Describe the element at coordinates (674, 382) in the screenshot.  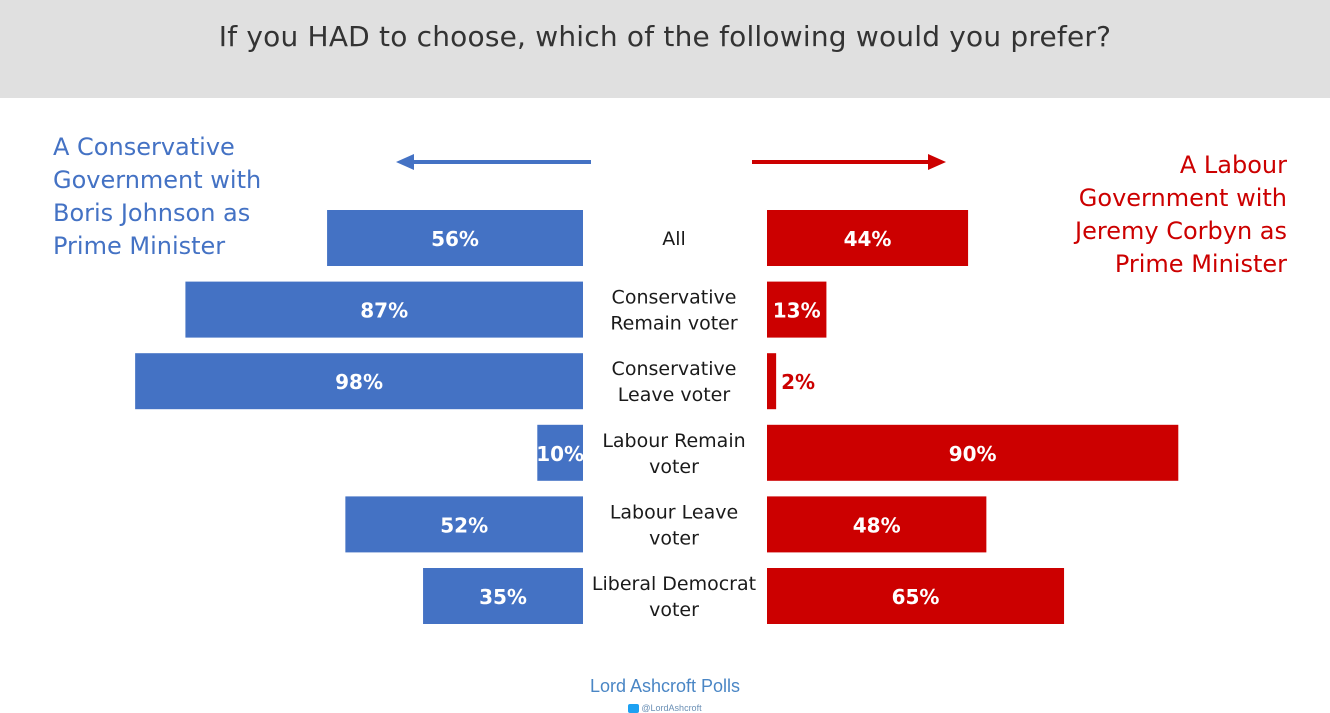
I see `category-label-2: Conservative Leave voter` at that location.